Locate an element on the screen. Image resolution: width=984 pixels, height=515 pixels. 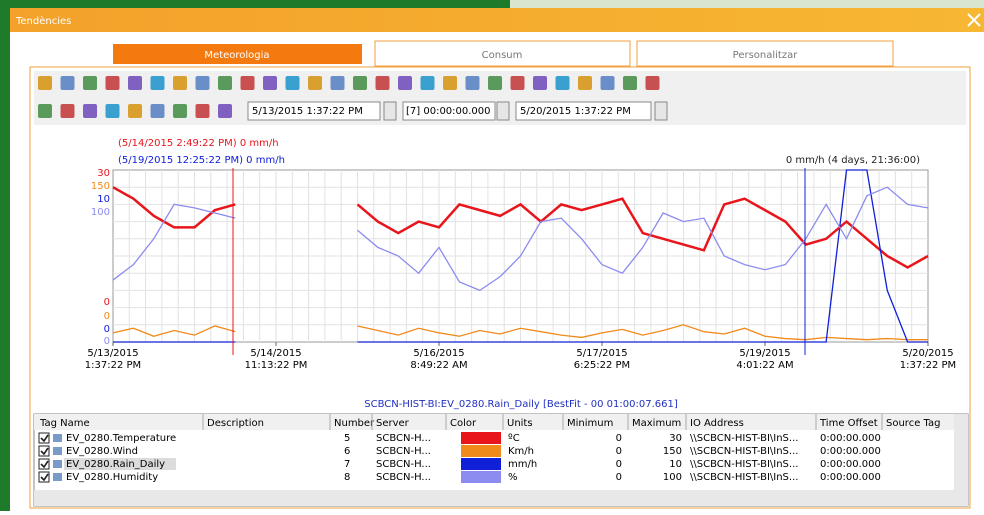
x-tick-label: 5/14/2015 is located at coordinates (275, 353).